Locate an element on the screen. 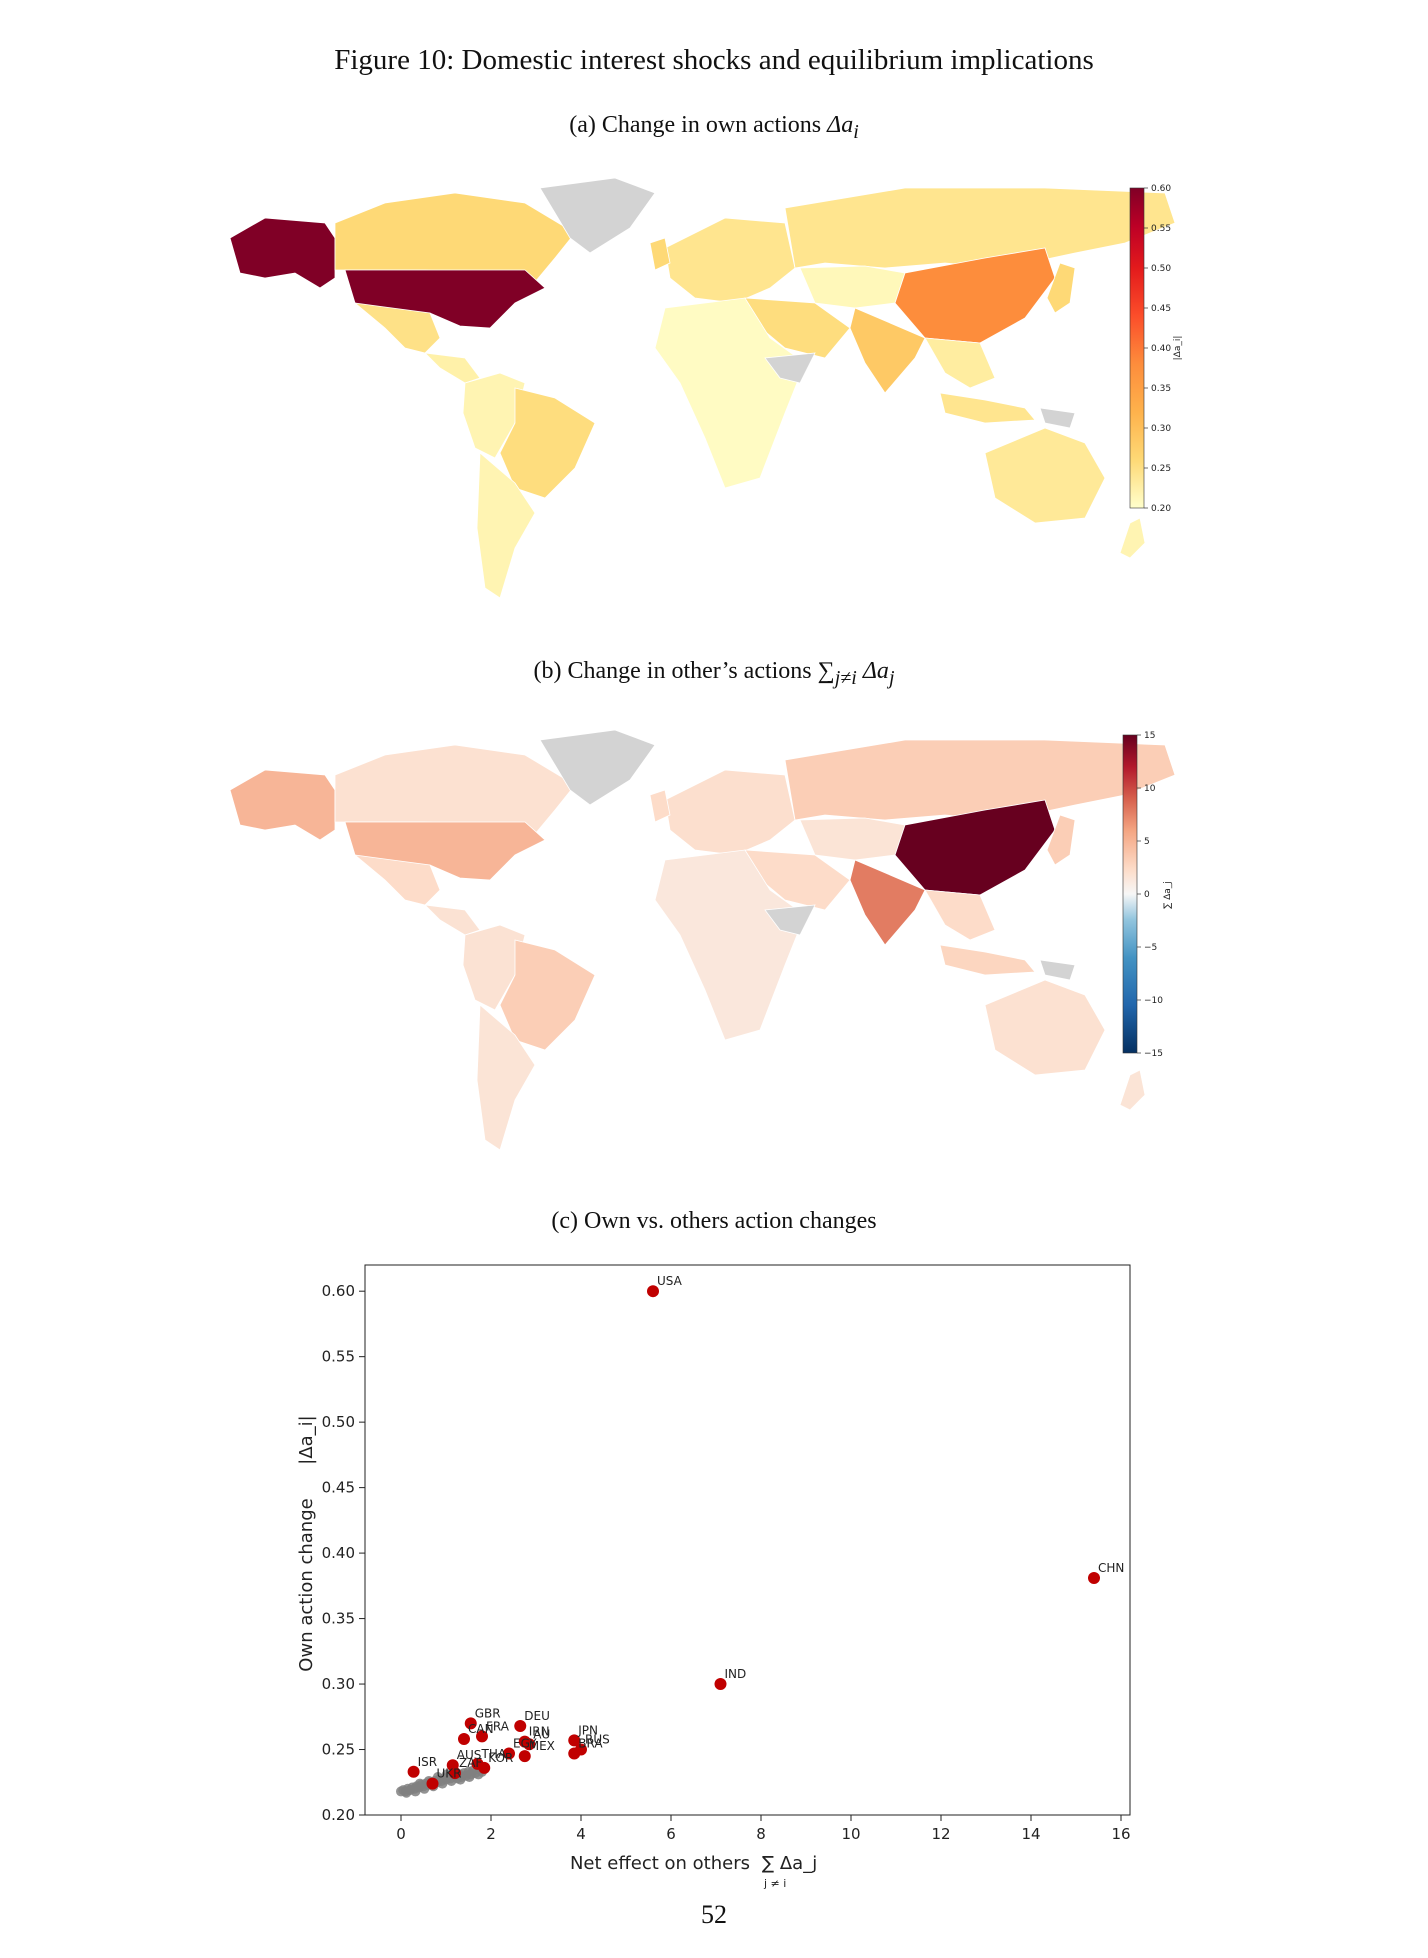  map-a-japan is located at coordinates (1061, 288).